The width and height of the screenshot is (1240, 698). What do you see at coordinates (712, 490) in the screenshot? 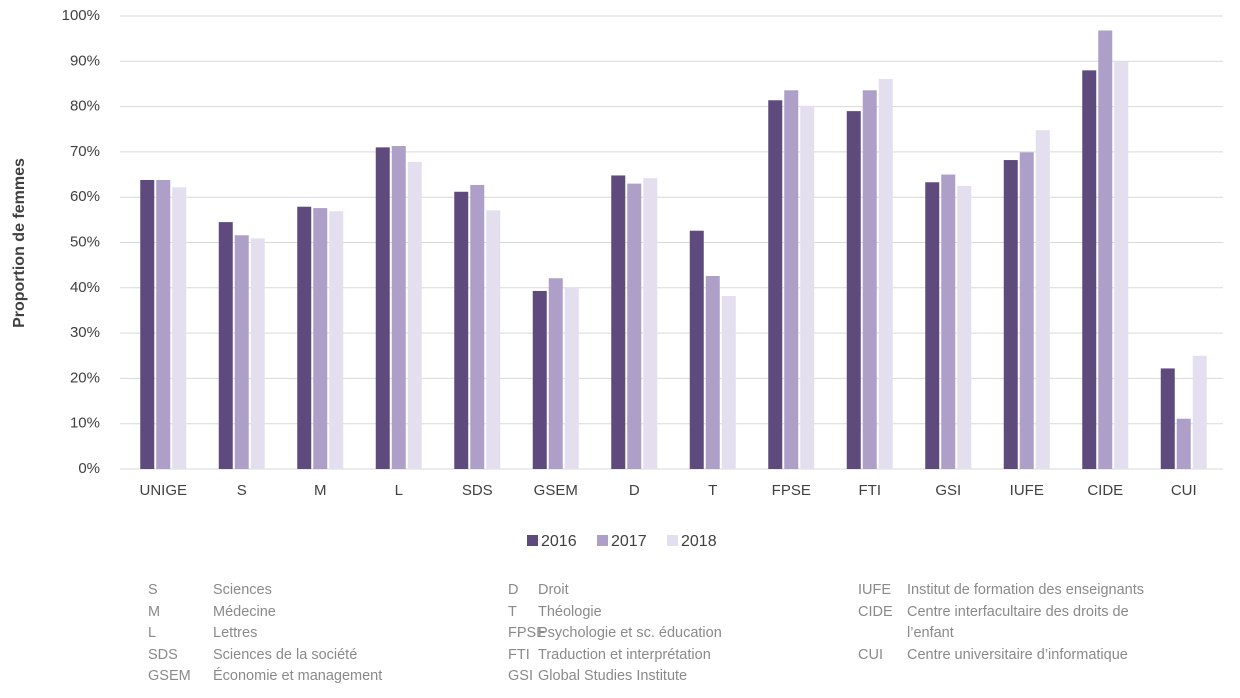
I see `x-tick-label: T` at bounding box center [712, 490].